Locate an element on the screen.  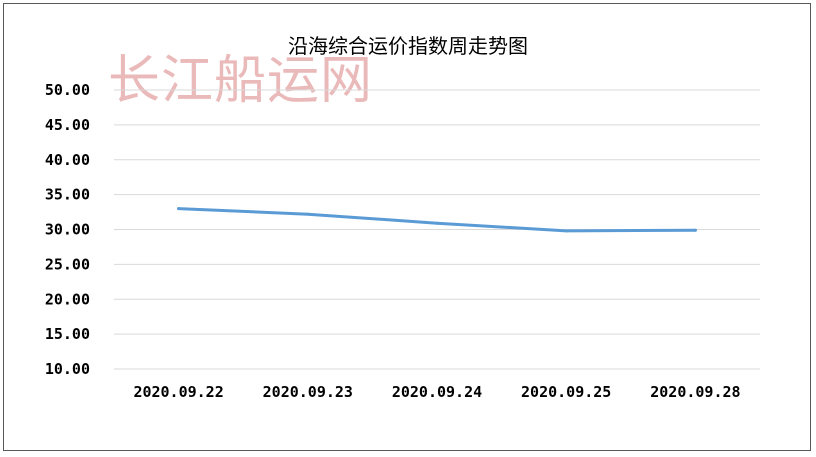
y-tick-label: 25.00 is located at coordinates (67, 264).